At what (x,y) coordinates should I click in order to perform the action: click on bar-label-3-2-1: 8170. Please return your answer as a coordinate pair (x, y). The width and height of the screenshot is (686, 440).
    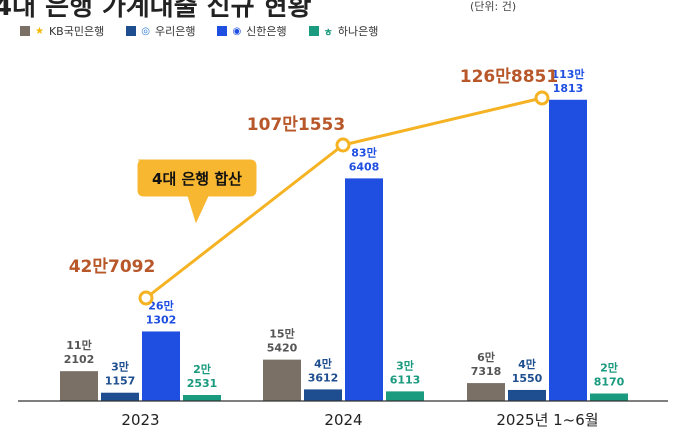
    Looking at the image, I should click on (609, 382).